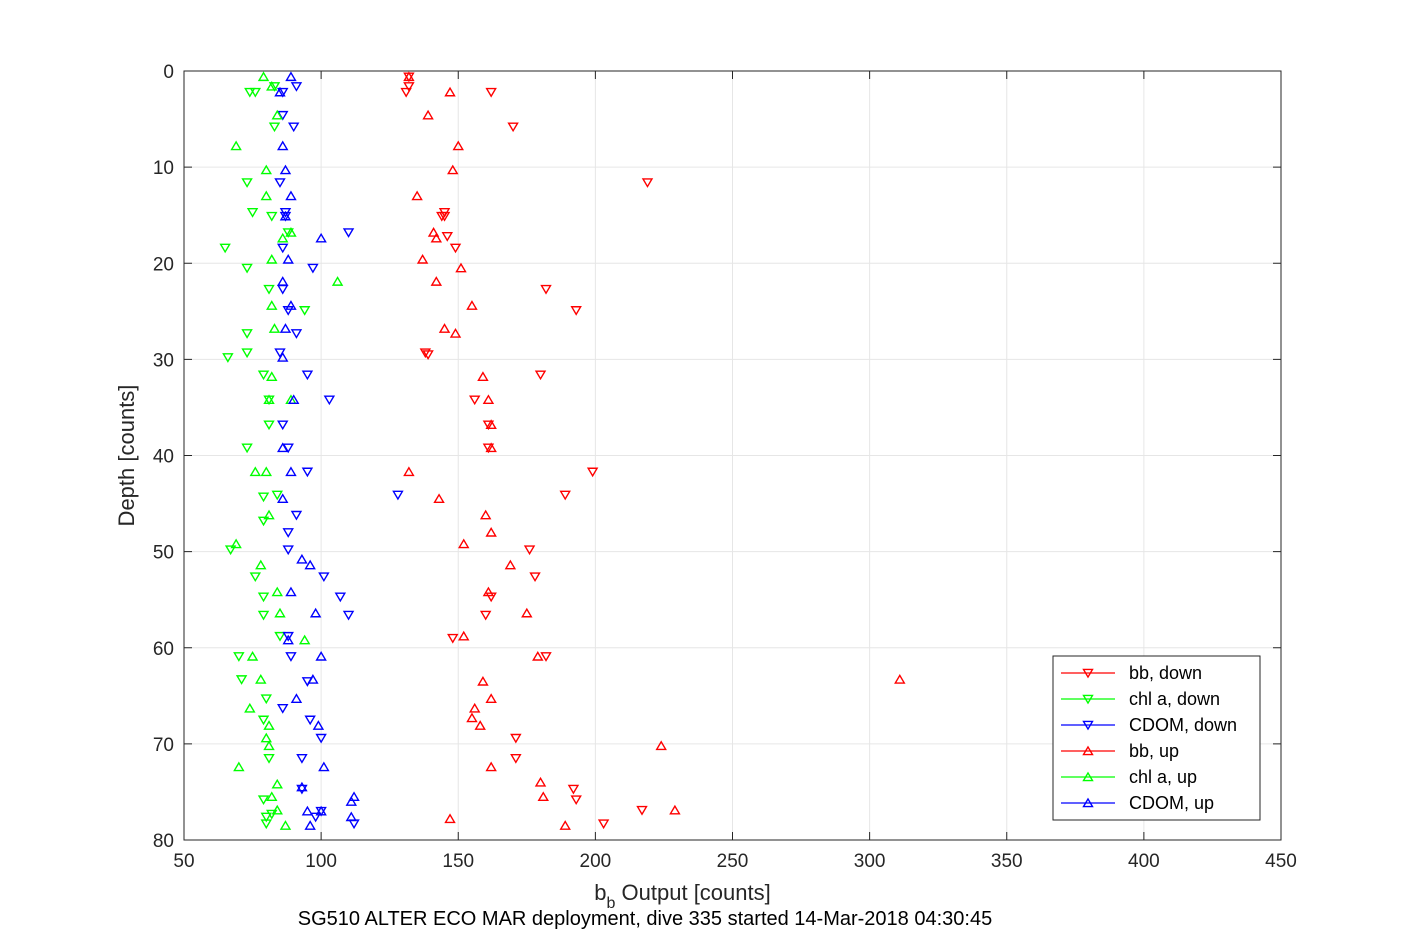  What do you see at coordinates (458, 861) in the screenshot?
I see `x-tick-label: 150` at bounding box center [458, 861].